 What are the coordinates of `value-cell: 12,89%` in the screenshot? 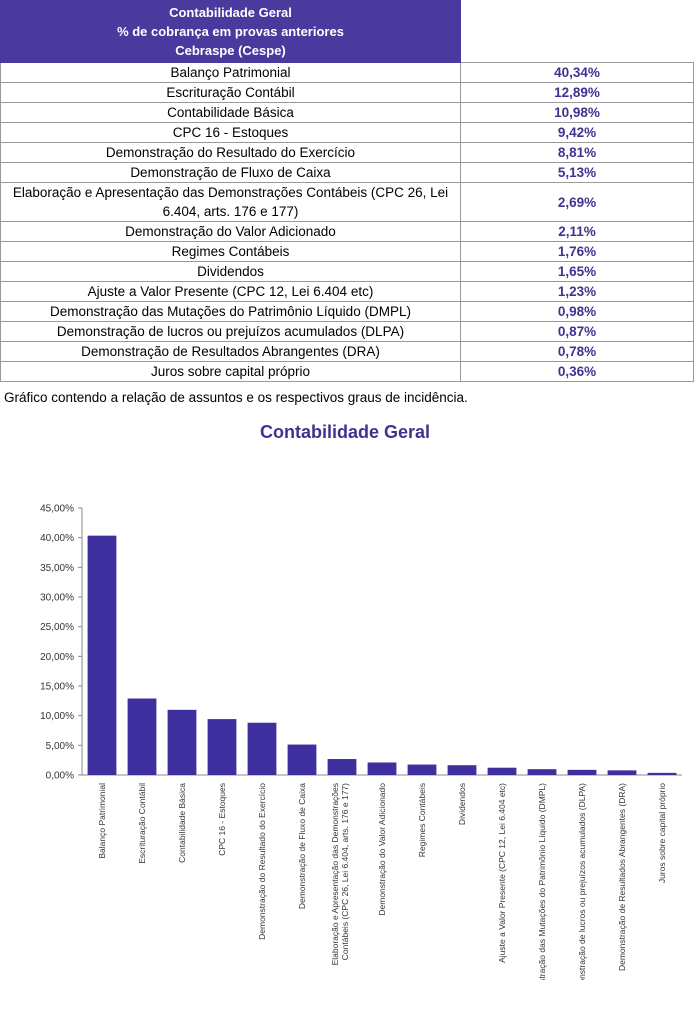 It's located at (577, 92).